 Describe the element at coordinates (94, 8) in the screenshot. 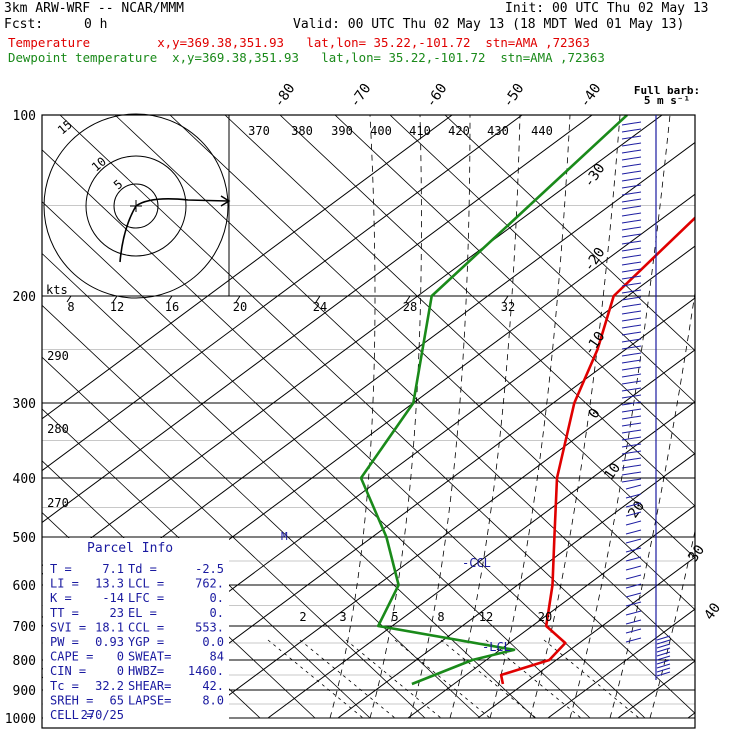

I see `model-title: 3km ARW-WRF -- NCAR/MMM` at that location.